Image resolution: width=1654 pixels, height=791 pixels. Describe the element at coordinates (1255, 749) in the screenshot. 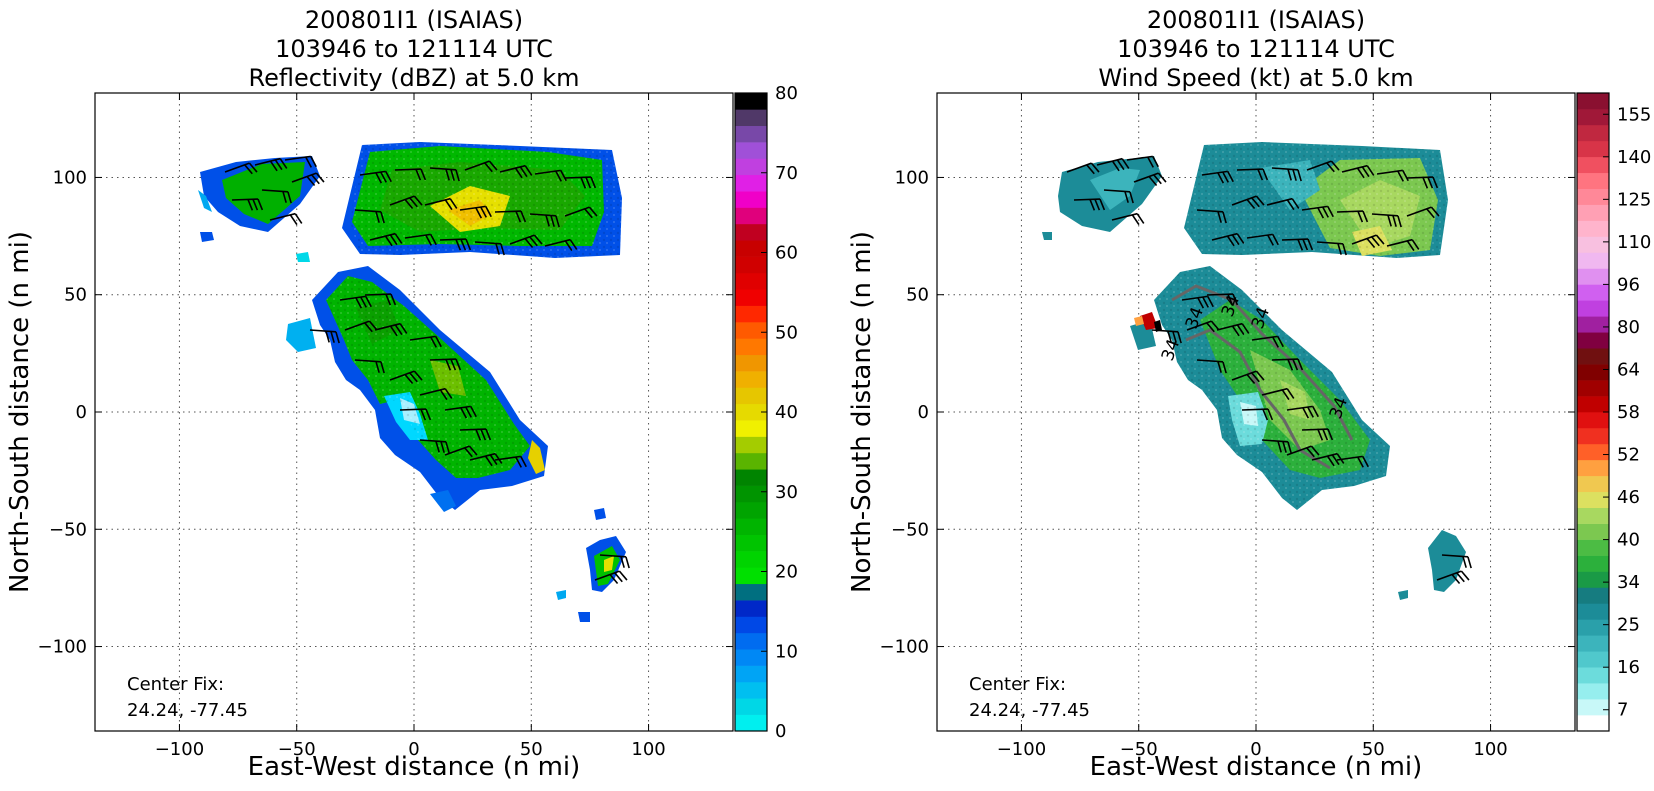

I see `wind-xtick-label-2: 0` at that location.